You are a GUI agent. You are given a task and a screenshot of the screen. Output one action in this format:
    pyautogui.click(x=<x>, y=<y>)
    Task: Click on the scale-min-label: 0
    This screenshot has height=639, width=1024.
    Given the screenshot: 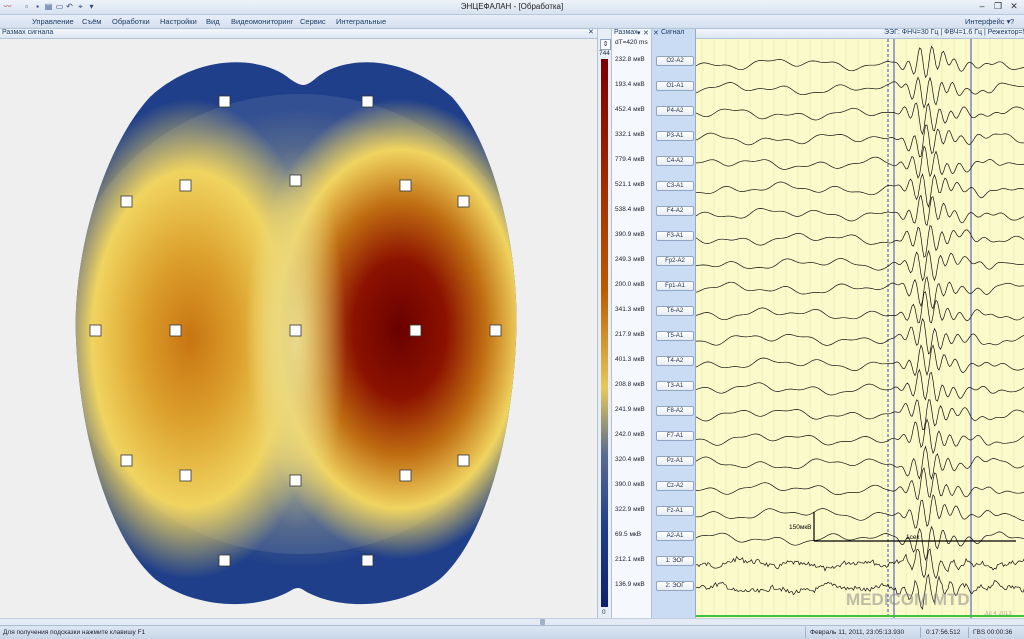 What is the action you would take?
    pyautogui.click(x=604, y=612)
    